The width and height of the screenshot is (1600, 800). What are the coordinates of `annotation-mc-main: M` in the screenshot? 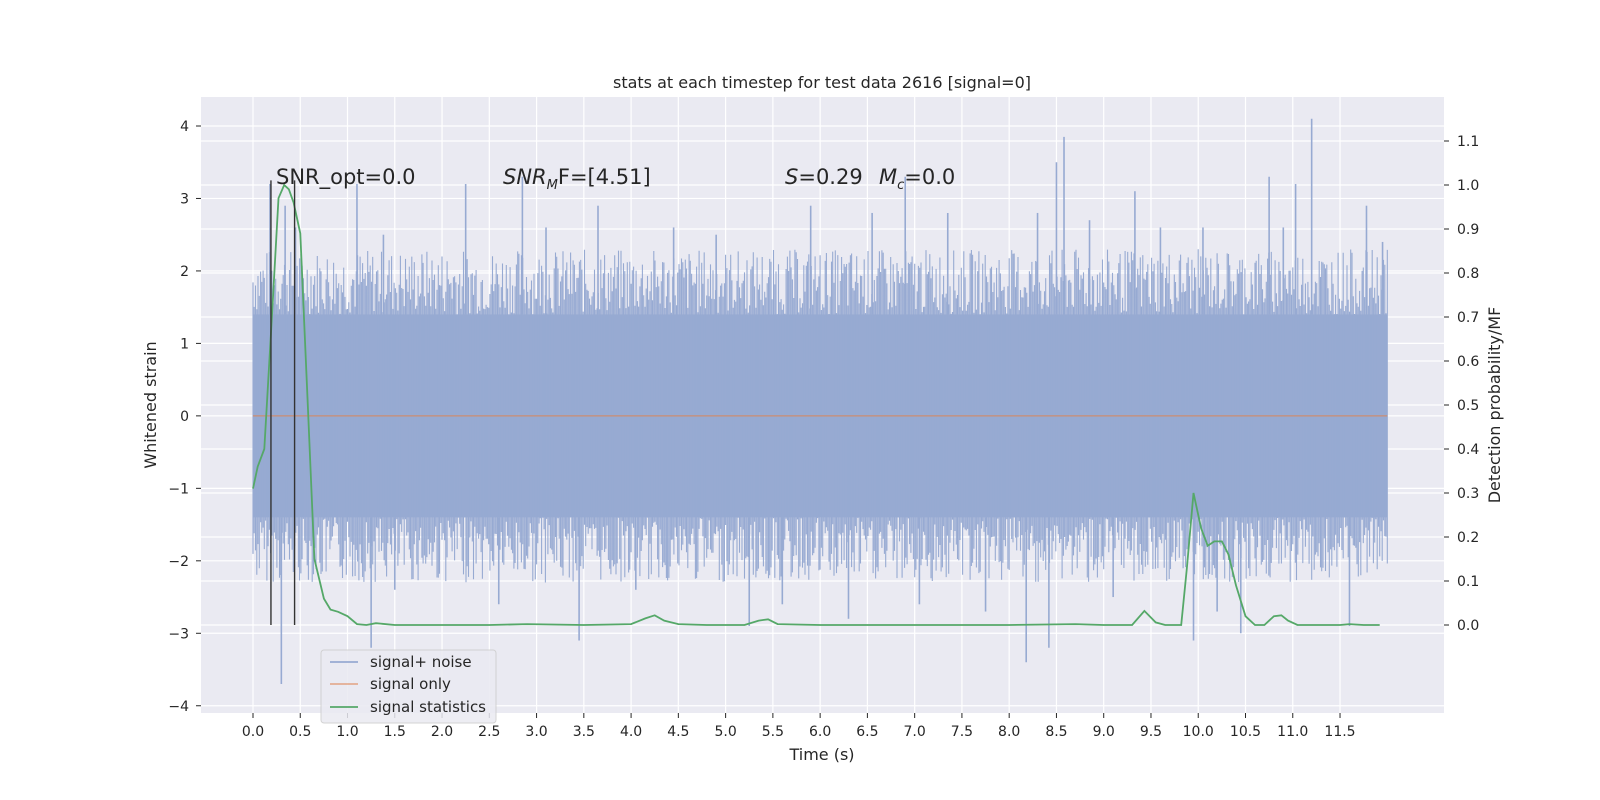 It's located at (888, 177).